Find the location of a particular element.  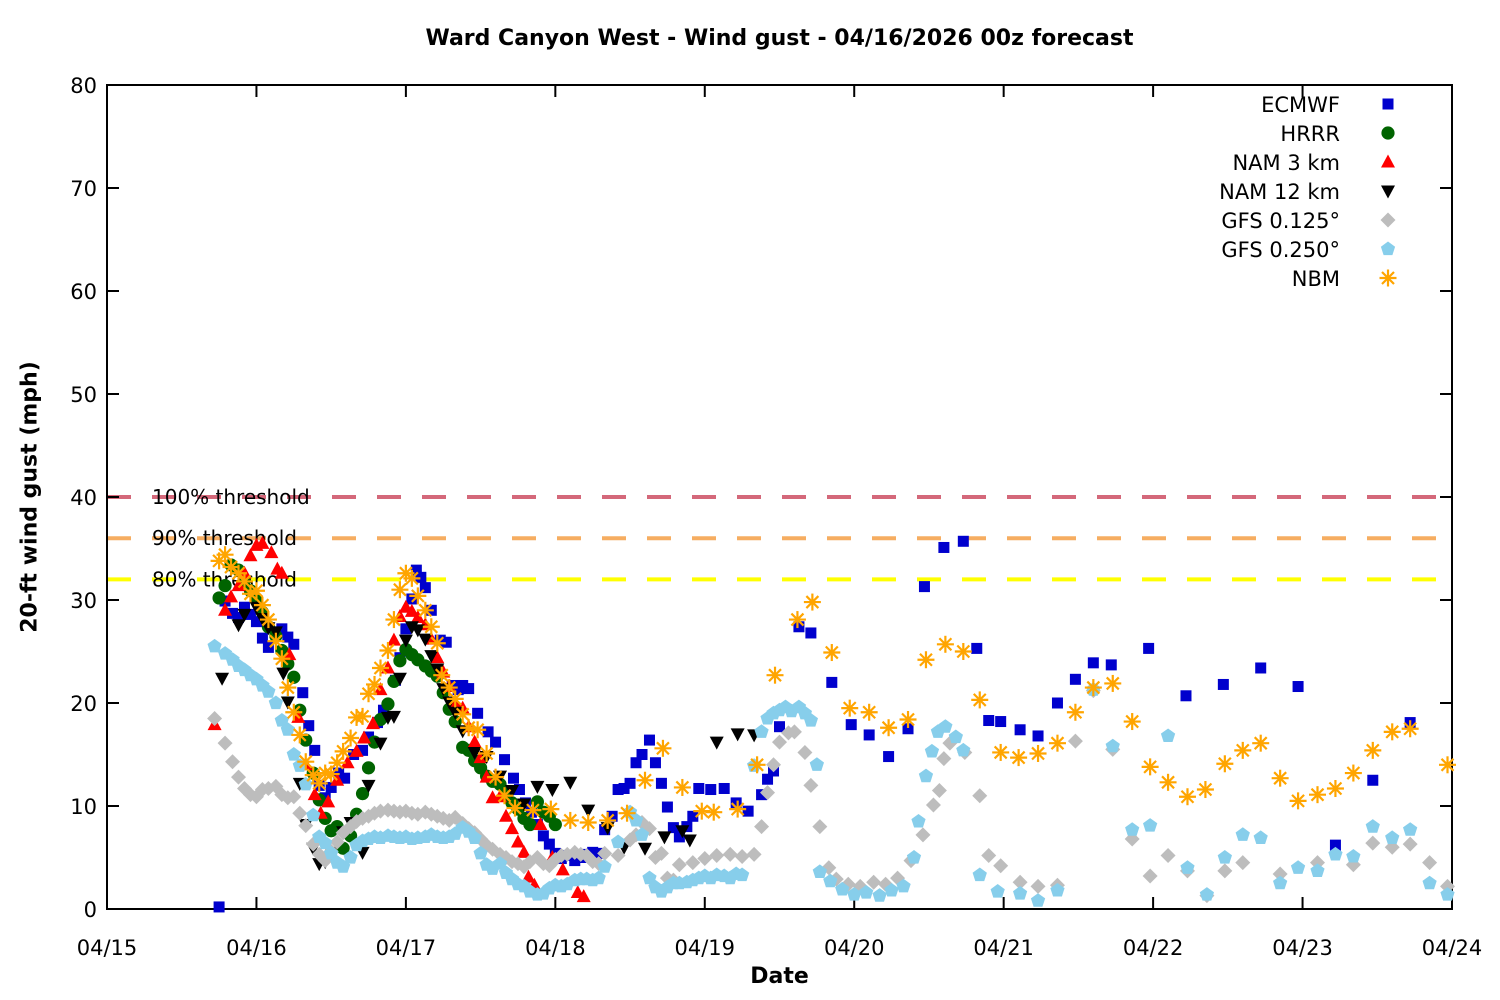

legend-marker-pentagon-icon is located at coordinates (1388, 248).